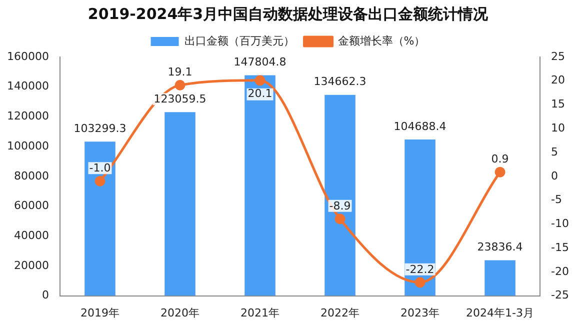  I want to click on data-label: -22.2, so click(420, 269).